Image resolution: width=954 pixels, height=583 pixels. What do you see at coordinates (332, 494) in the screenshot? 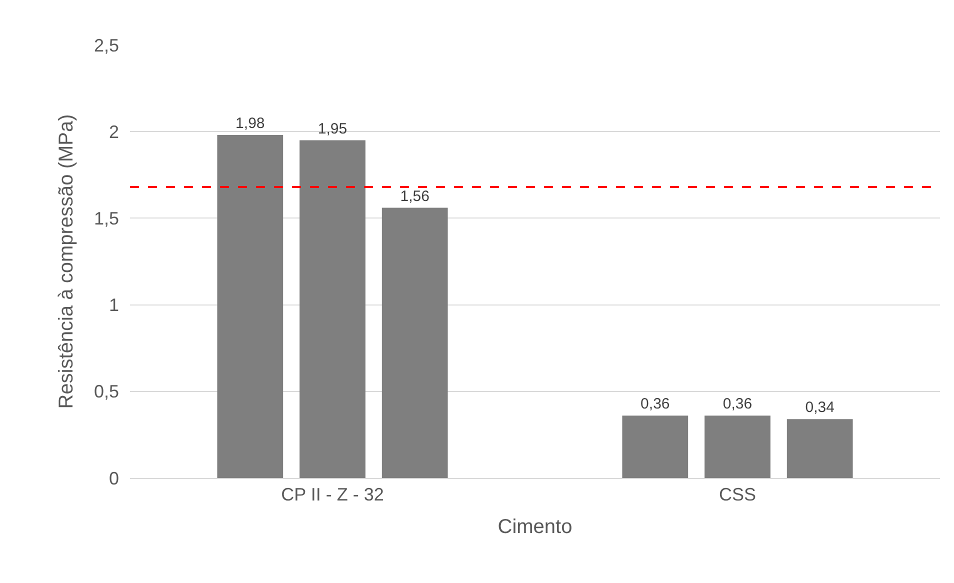
I see `x-tick-label: CP II - Z - 32` at bounding box center [332, 494].